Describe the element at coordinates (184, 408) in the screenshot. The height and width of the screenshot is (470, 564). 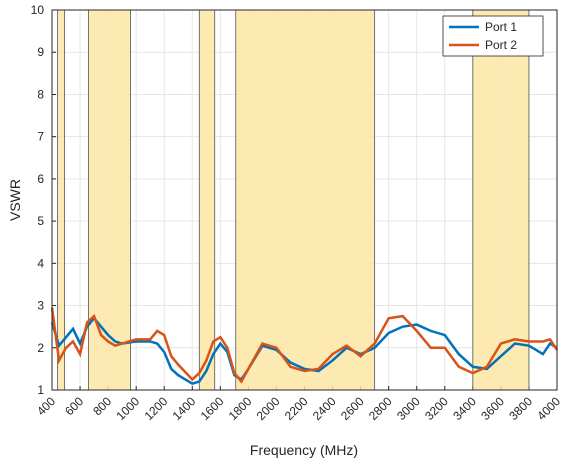
I see `x-tick-label: 1400` at that location.